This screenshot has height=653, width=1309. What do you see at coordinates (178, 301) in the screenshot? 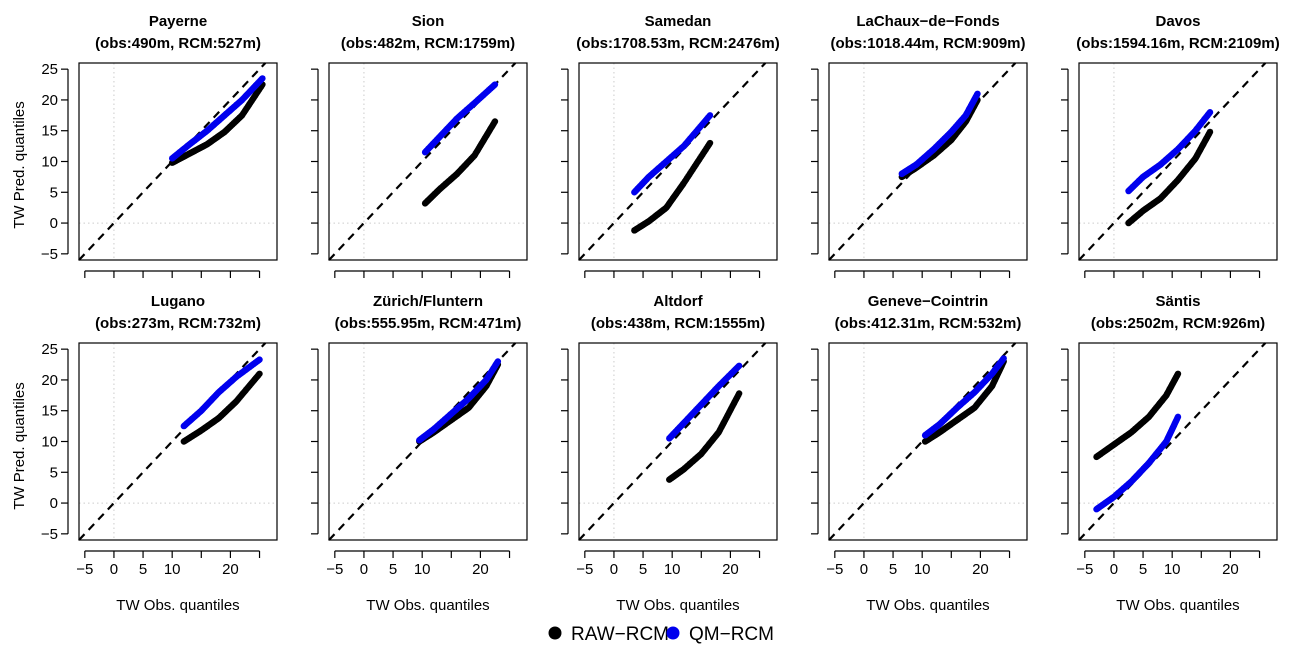
I see `panel-title: Lugano` at bounding box center [178, 301].